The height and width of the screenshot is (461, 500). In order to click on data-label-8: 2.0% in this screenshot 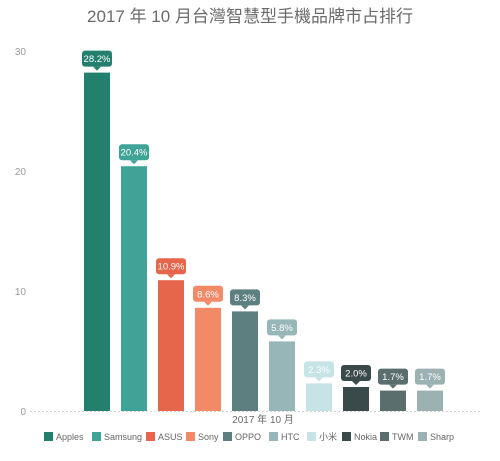, I will do `click(356, 375)`.